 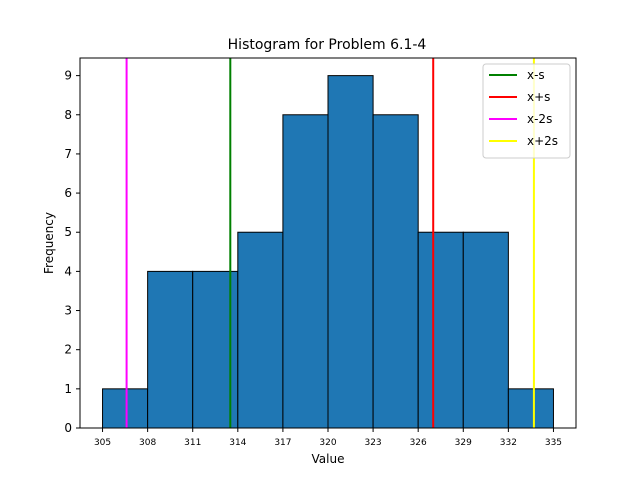 I want to click on legend: x-s x+s x-2s x+2s, so click(x=526, y=111).